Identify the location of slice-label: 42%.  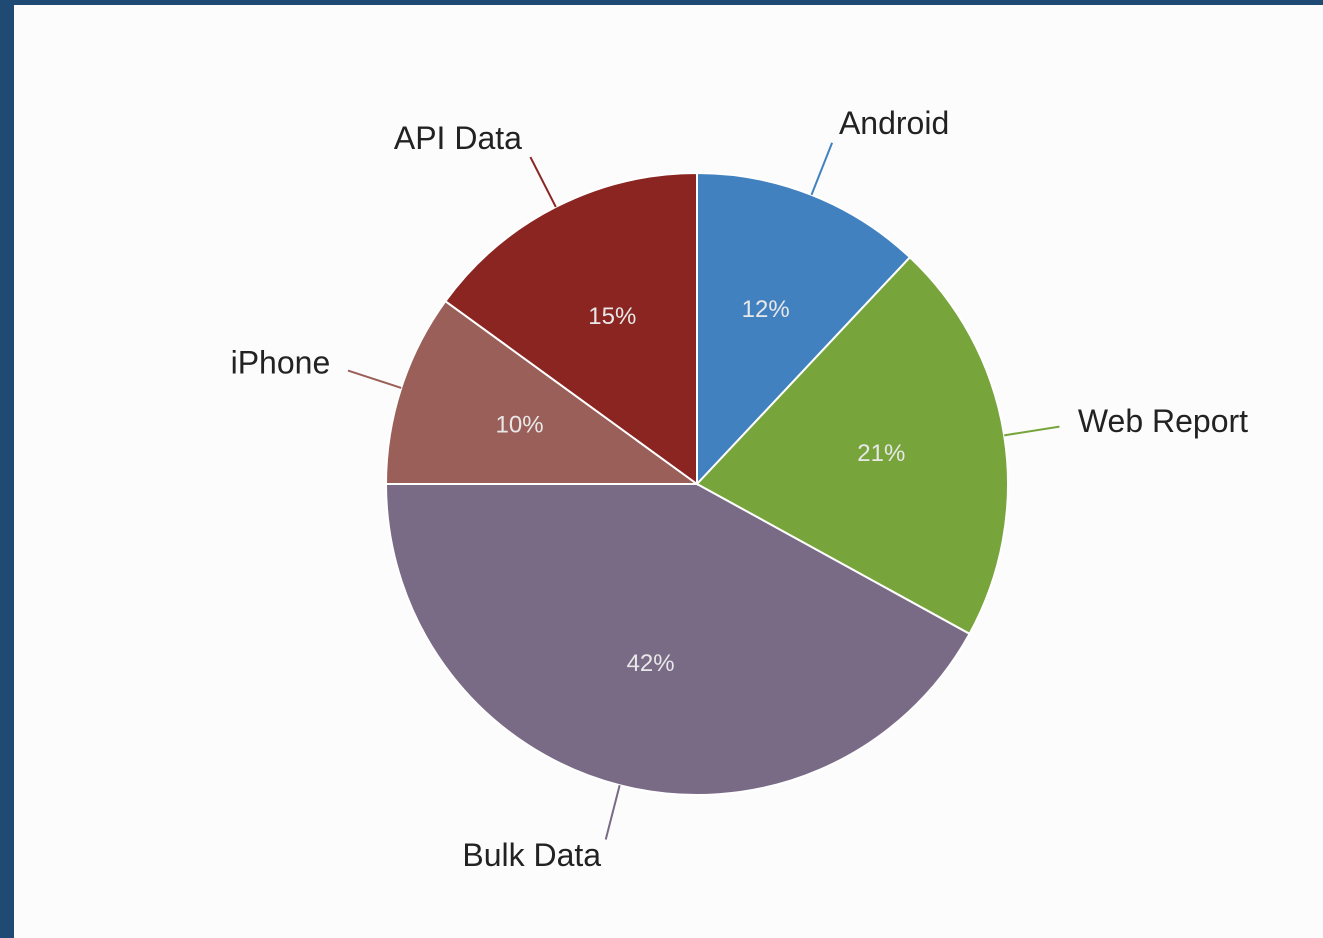
(651, 663).